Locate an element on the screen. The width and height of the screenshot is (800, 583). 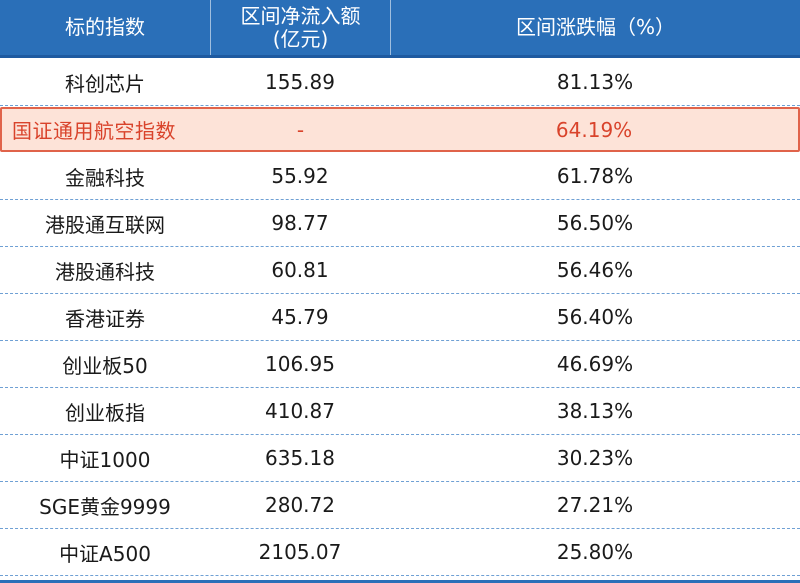
index-name-cell: 香港证券 is located at coordinates (105, 318).